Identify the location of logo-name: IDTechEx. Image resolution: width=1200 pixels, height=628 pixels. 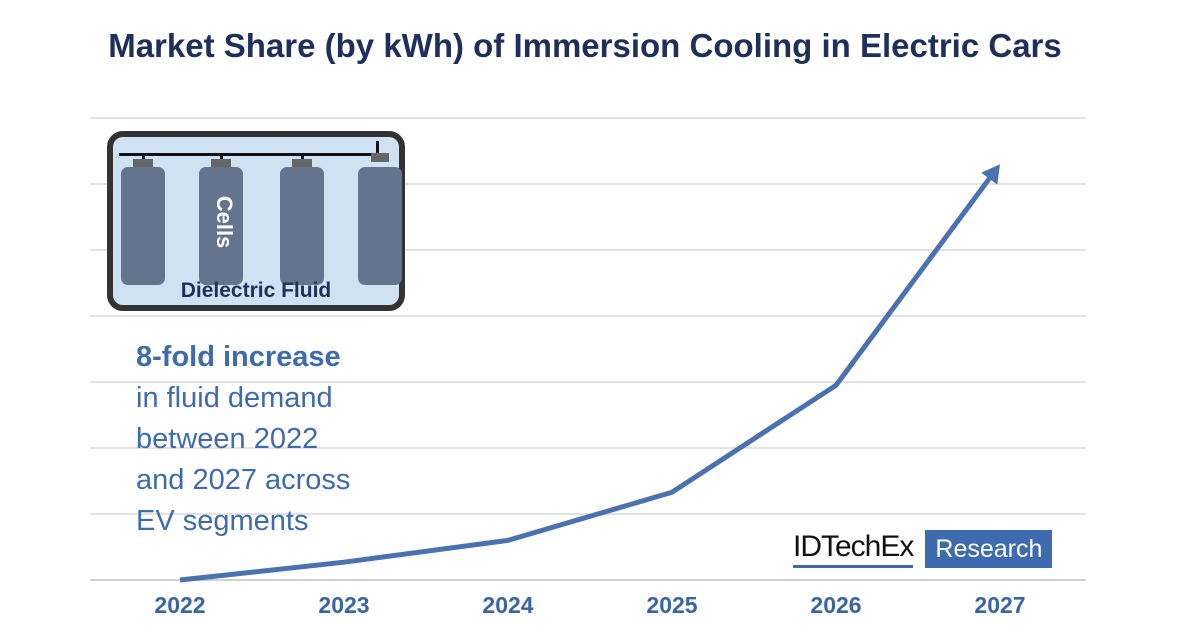
(853, 549).